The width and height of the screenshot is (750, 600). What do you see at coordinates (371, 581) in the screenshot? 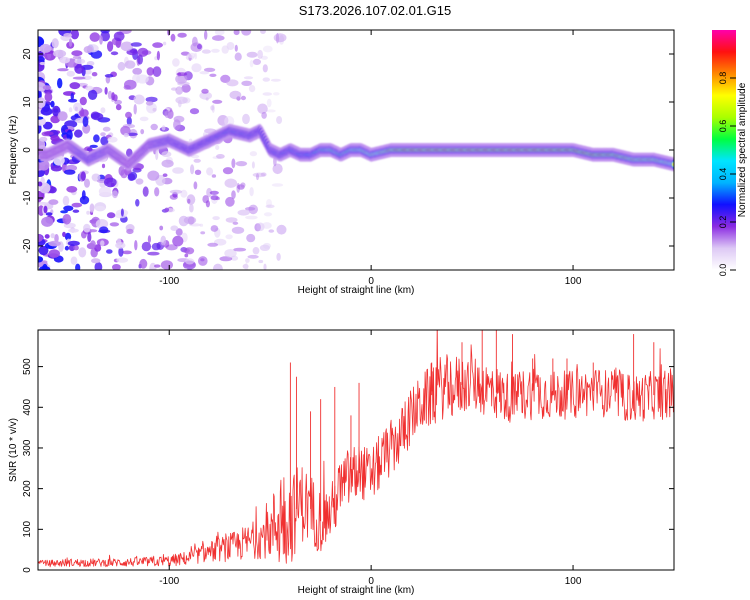
I see `x-tick-label: 0` at bounding box center [371, 581].